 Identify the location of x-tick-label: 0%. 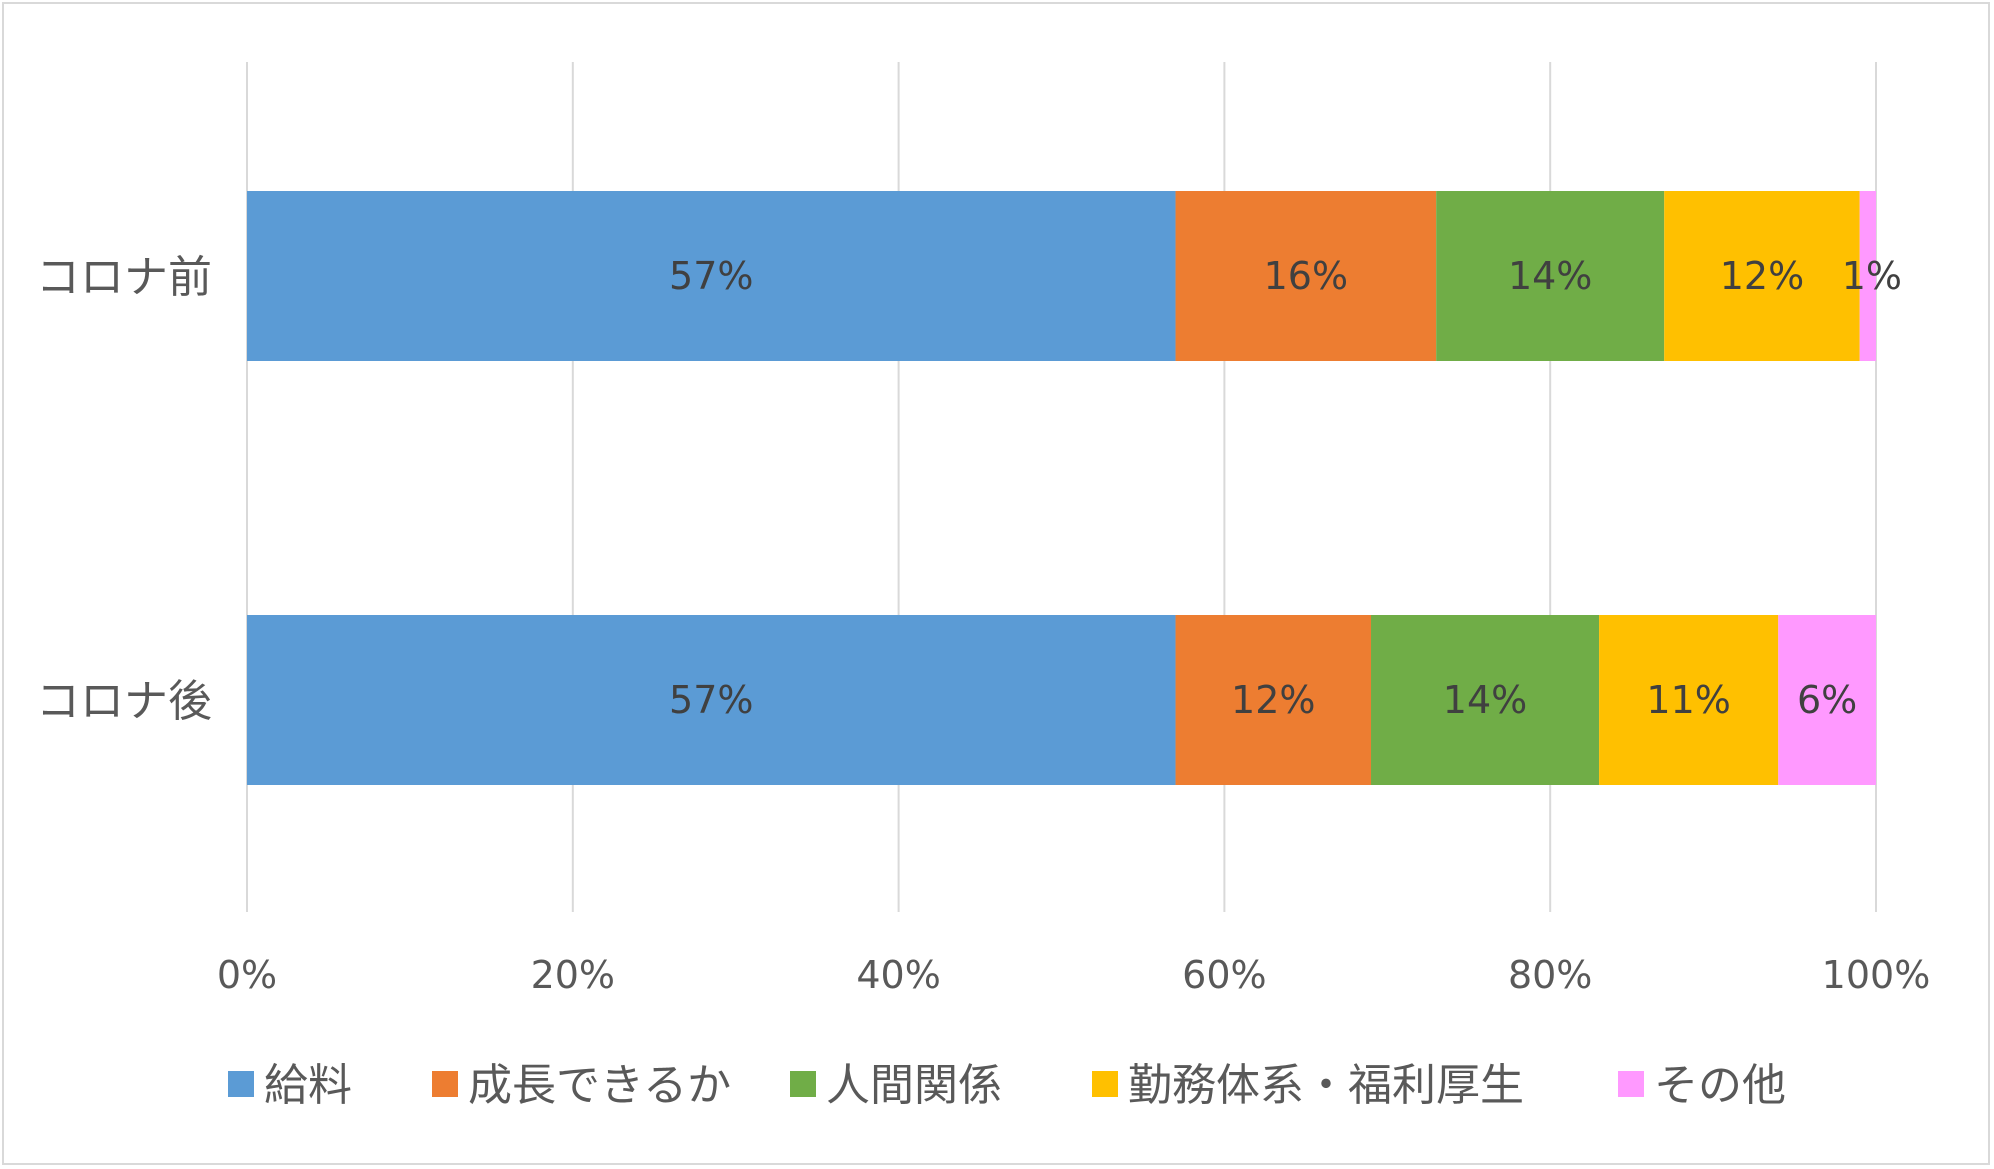
(247, 975).